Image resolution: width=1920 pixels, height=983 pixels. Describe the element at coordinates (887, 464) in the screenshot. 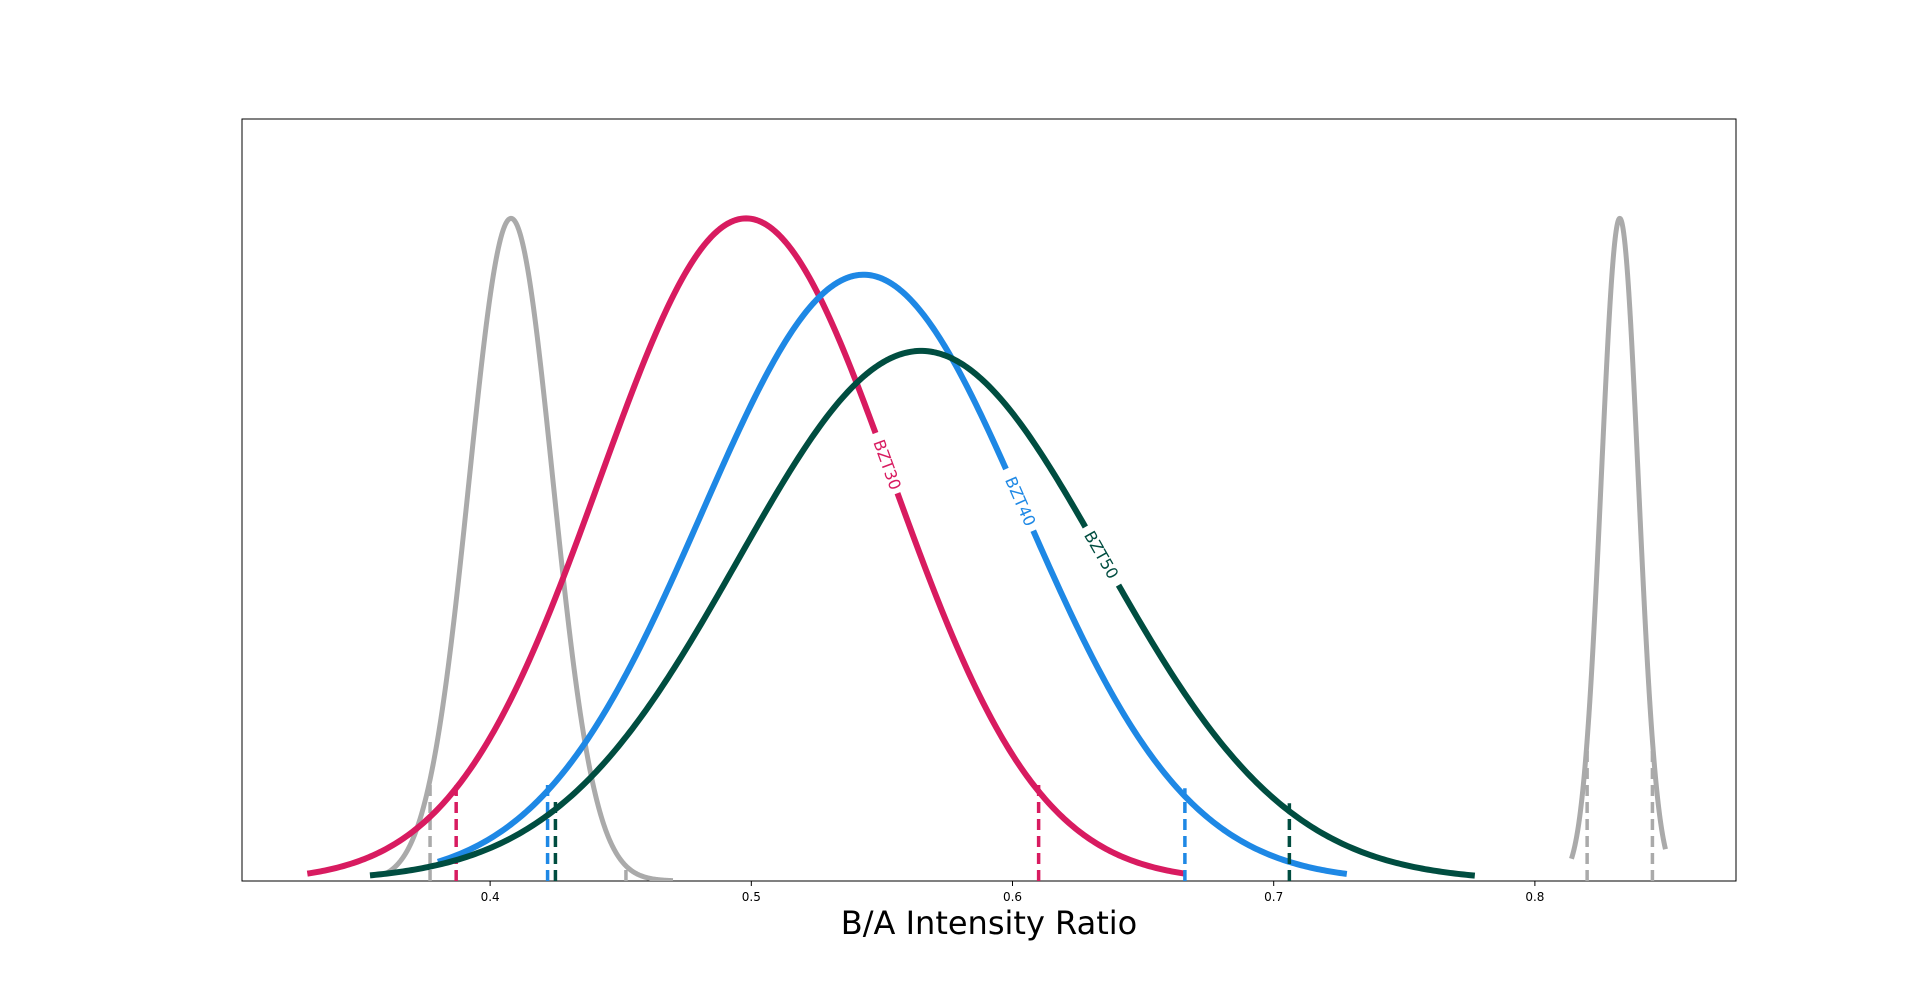

I see `curve-label: BZT30` at that location.